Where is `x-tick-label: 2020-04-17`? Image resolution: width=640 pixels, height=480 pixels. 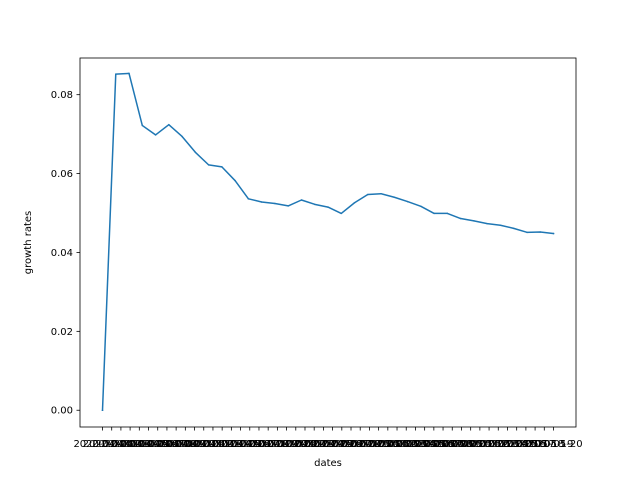 x-tick-label: 2020-04-17 is located at coordinates (250, 444).